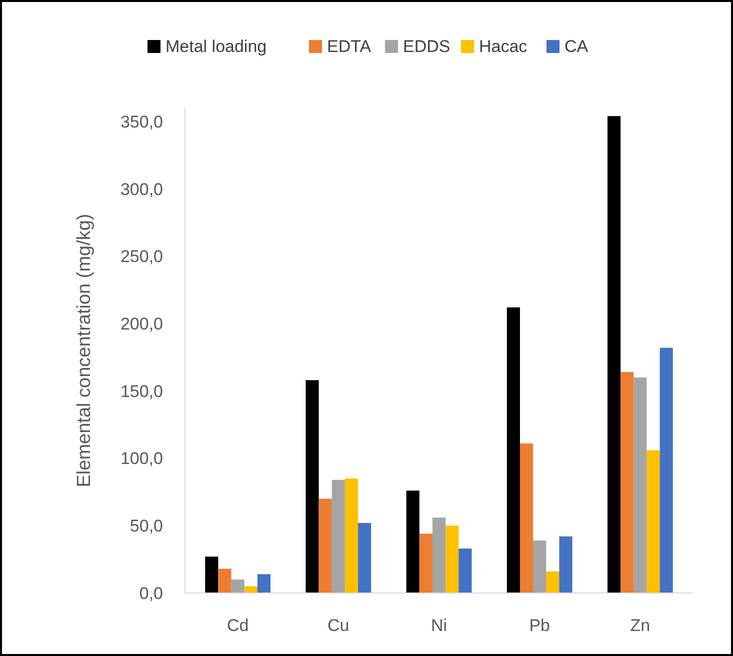  What do you see at coordinates (339, 625) in the screenshot?
I see `x-tick-label: Cu` at bounding box center [339, 625].